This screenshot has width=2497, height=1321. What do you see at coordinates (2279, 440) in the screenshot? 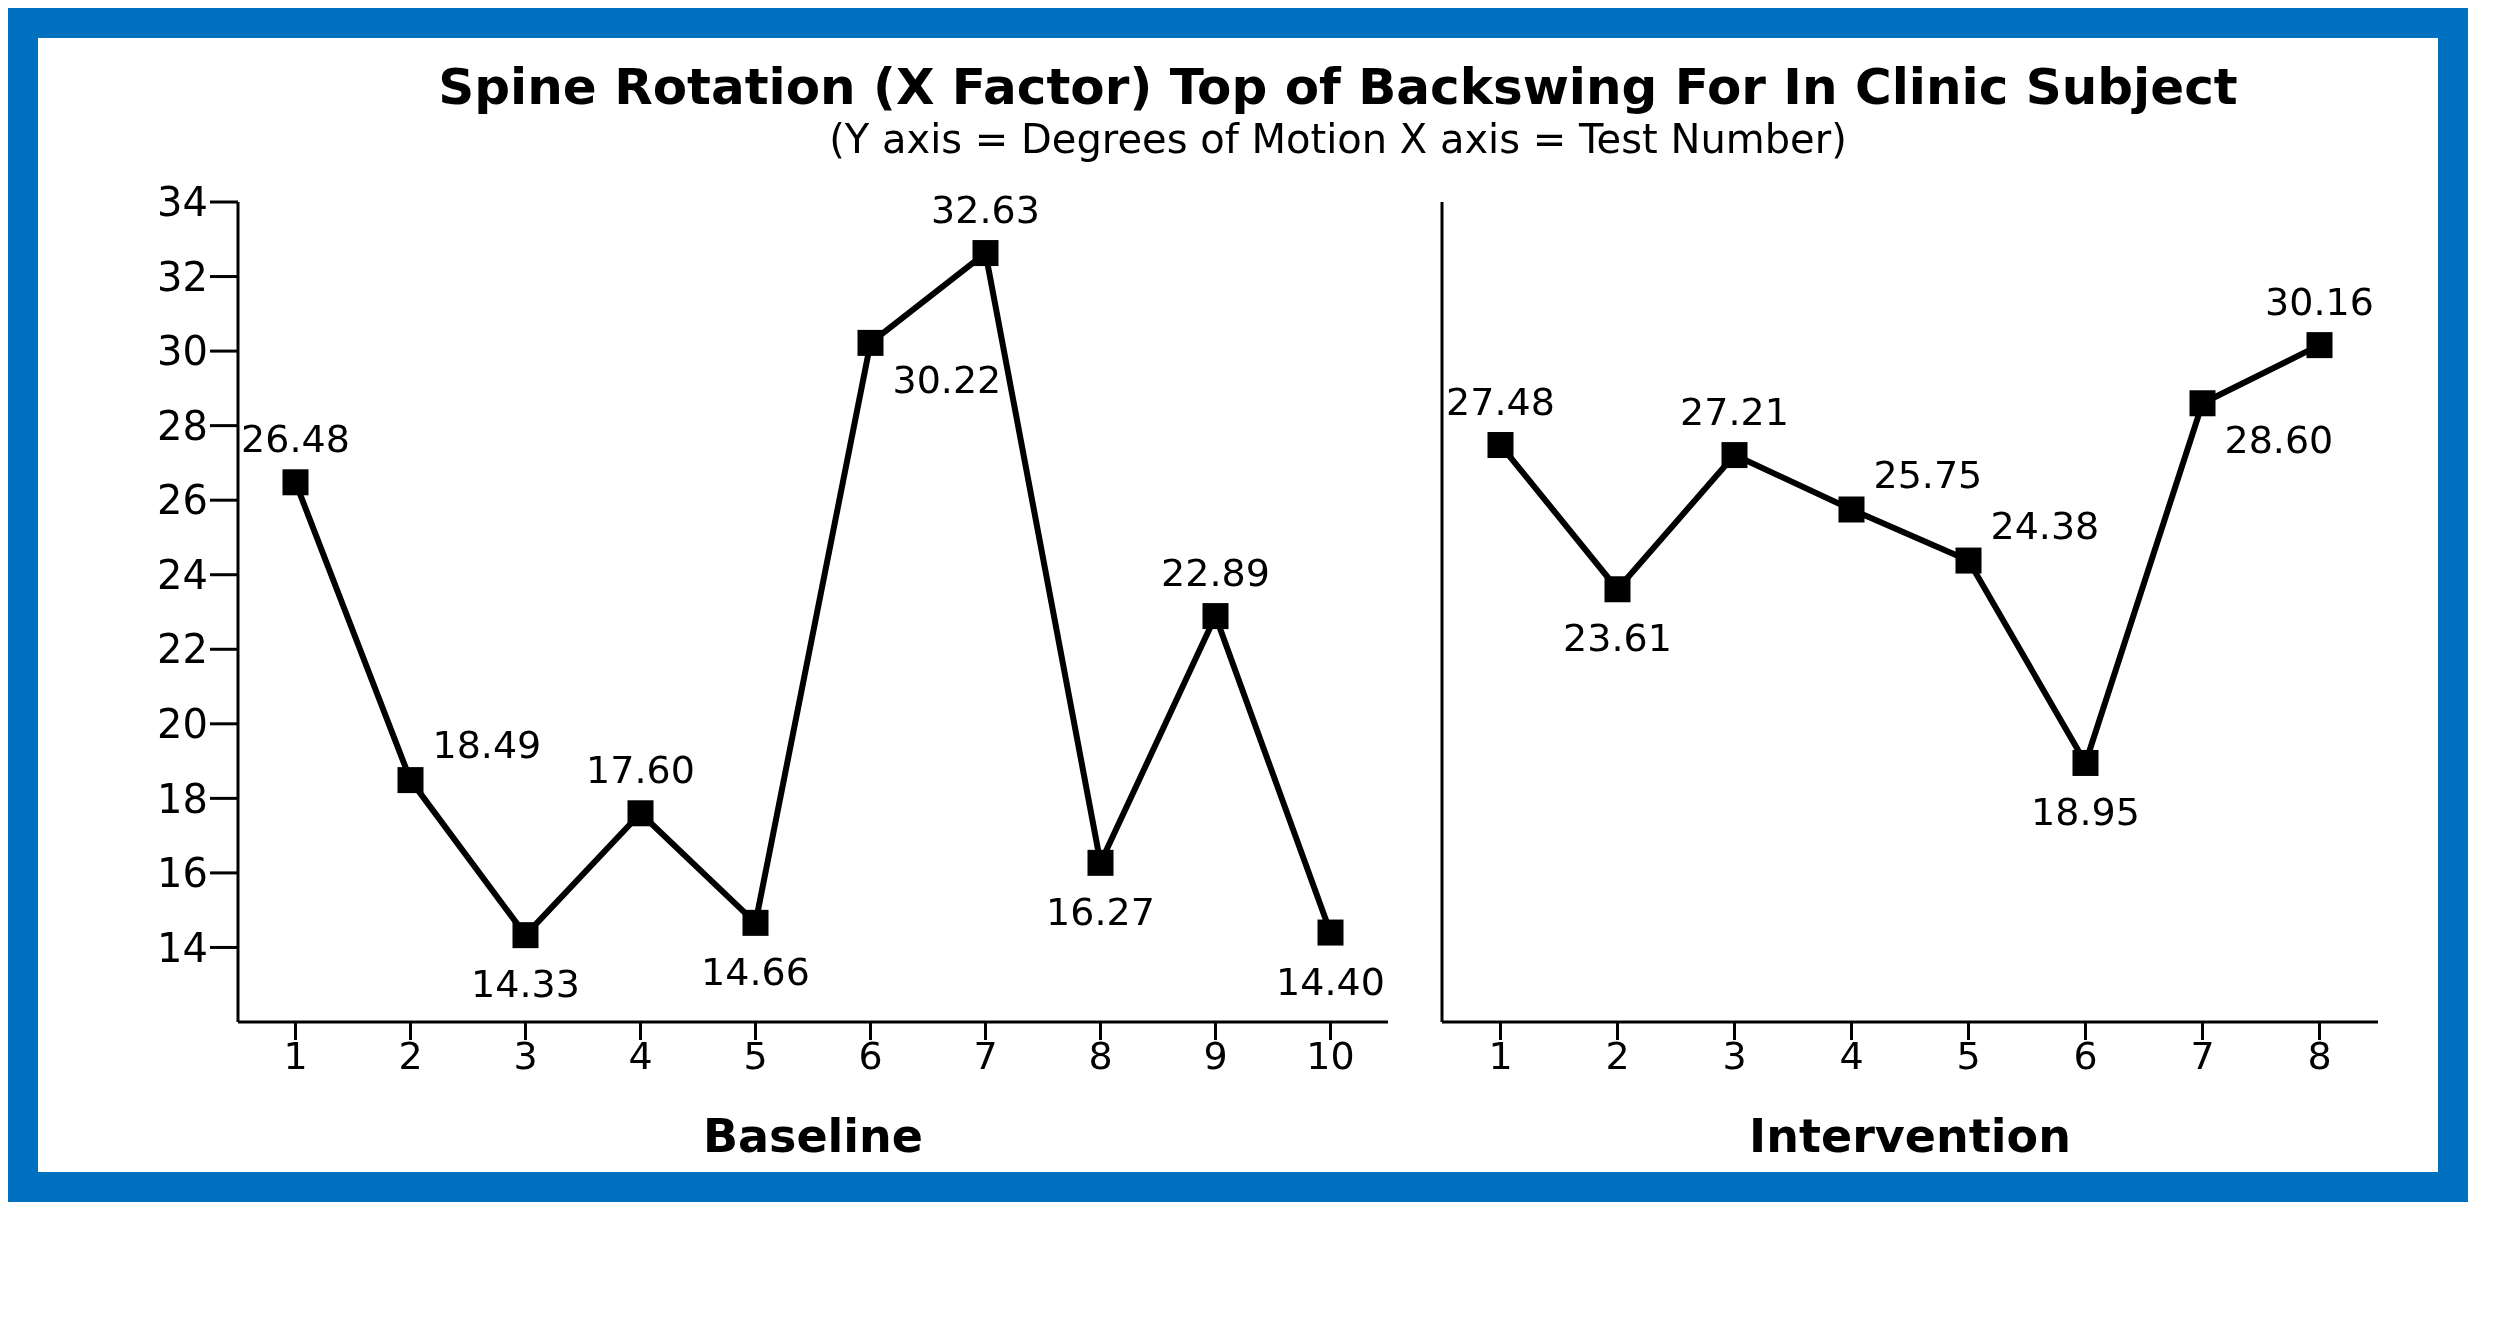
I see `data-label: 28.60` at bounding box center [2279, 440].